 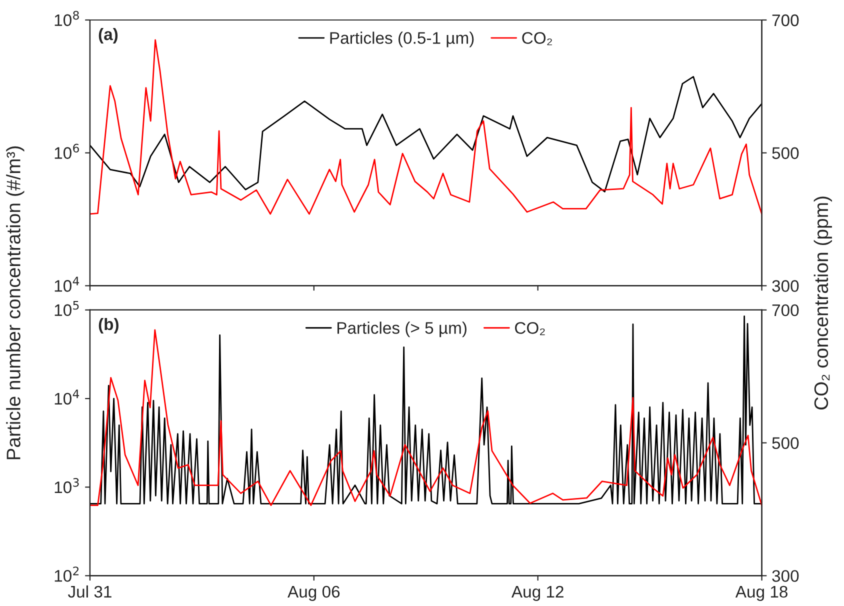 What do you see at coordinates (66, 151) in the screenshot?
I see `y-tick-label: 10$^{6}$` at bounding box center [66, 151].